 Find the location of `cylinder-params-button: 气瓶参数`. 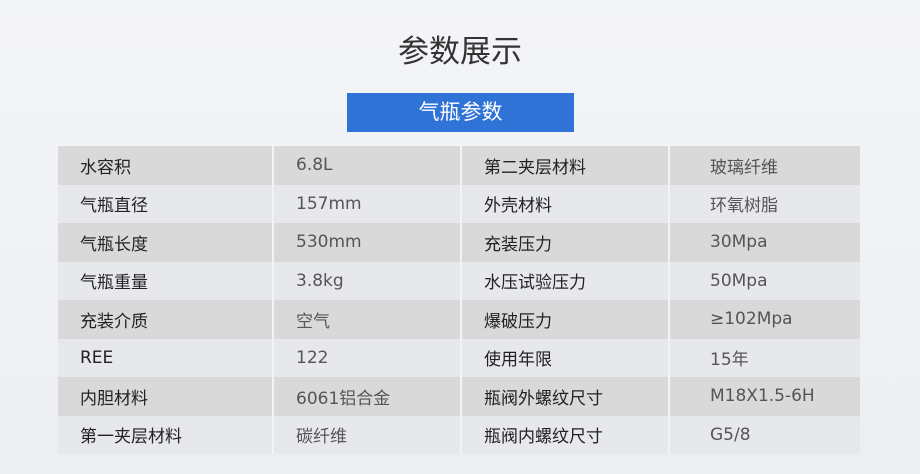

cylinder-params-button: 气瓶参数 is located at coordinates (460, 112).